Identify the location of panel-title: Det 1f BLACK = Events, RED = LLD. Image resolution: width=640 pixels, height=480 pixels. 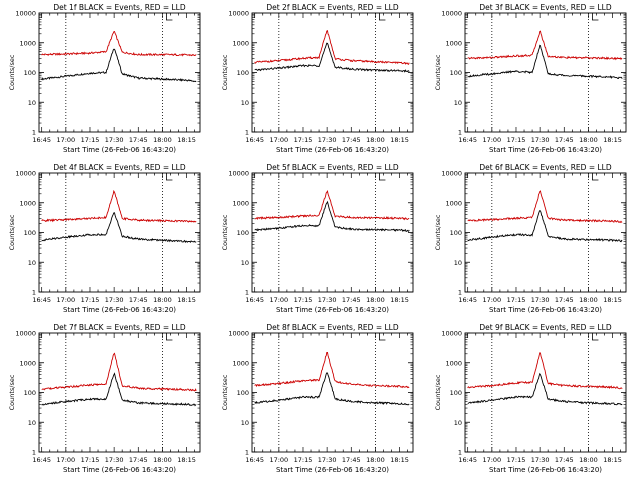
(119, 7).